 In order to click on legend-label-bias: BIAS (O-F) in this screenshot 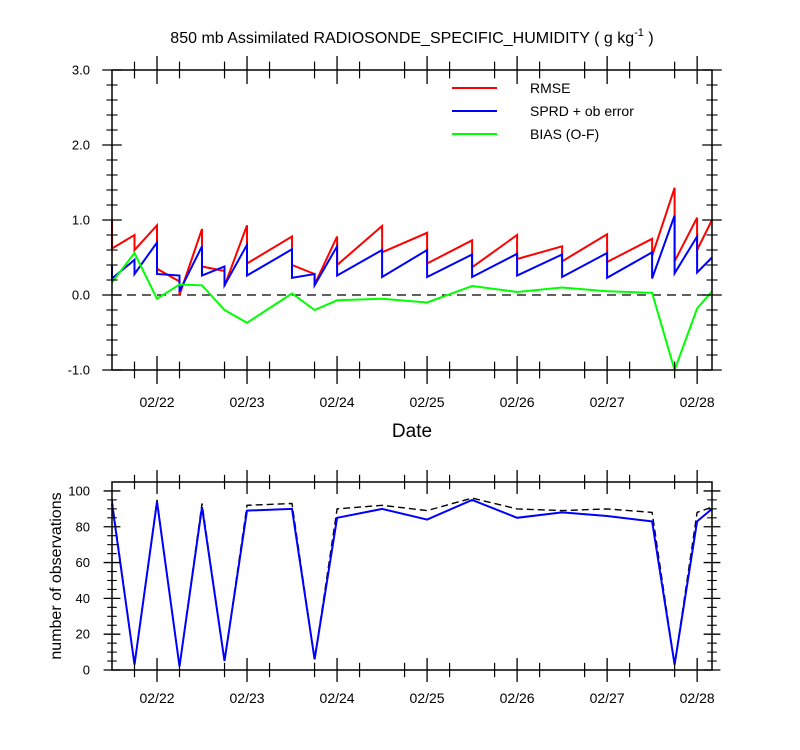, I will do `click(564, 134)`.